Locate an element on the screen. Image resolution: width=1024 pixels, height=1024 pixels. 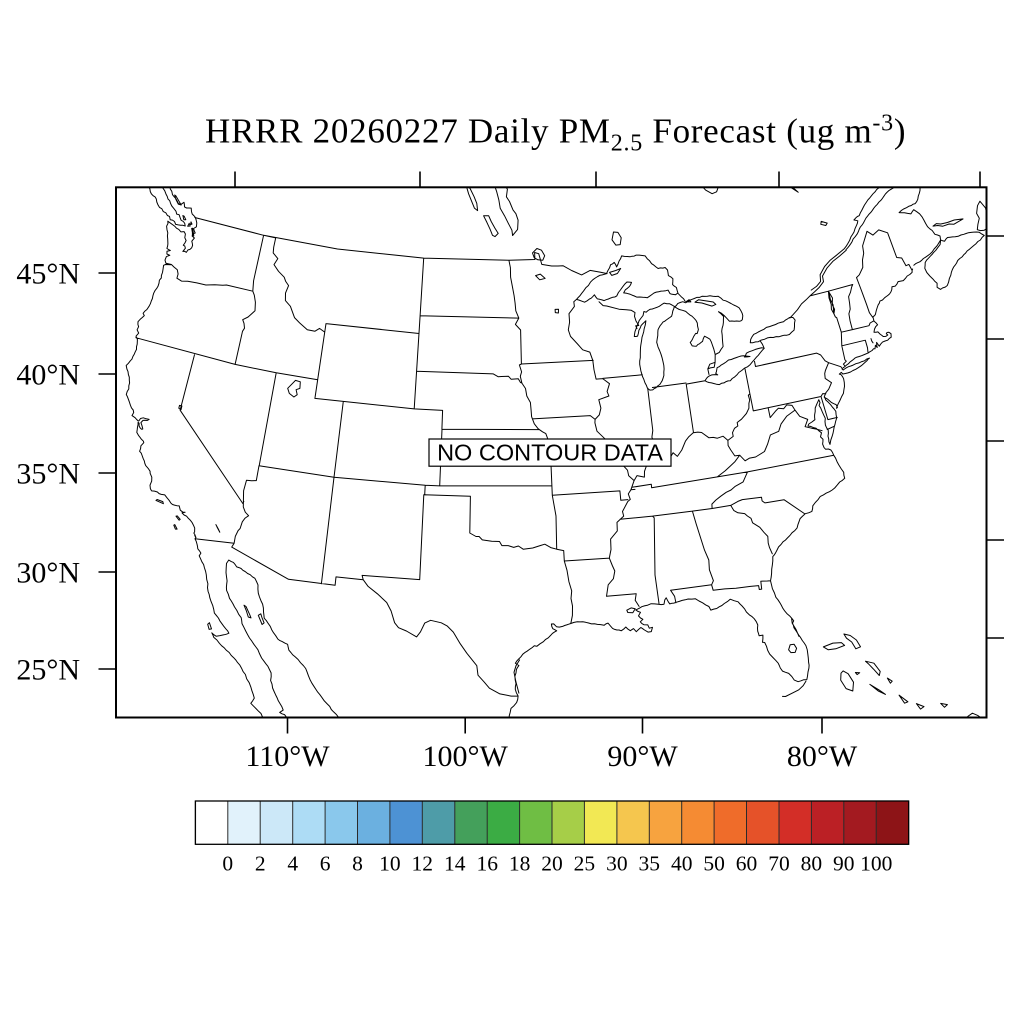
svg-text: 70 is located at coordinates (779, 864).